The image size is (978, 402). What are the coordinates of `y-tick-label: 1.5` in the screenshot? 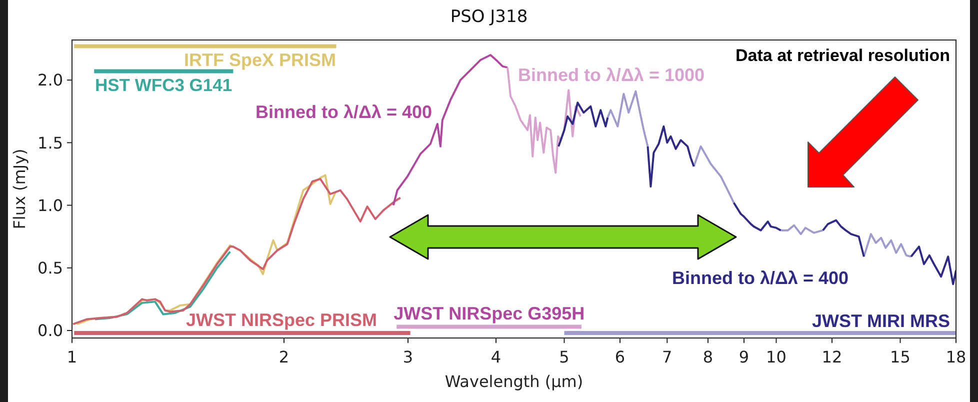 It's located at (50, 142).